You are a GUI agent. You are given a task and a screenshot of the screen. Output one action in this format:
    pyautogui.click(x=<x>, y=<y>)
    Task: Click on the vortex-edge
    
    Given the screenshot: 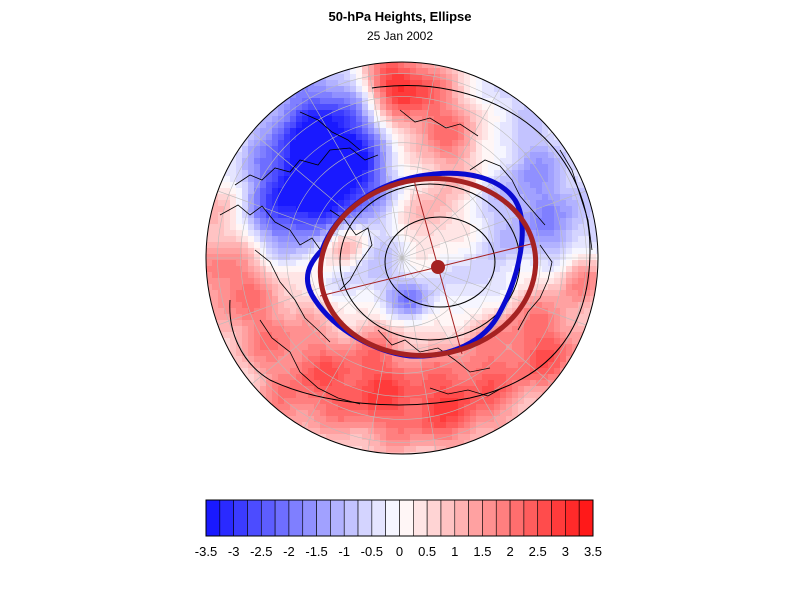 What is the action you would take?
    pyautogui.click(x=414, y=264)
    